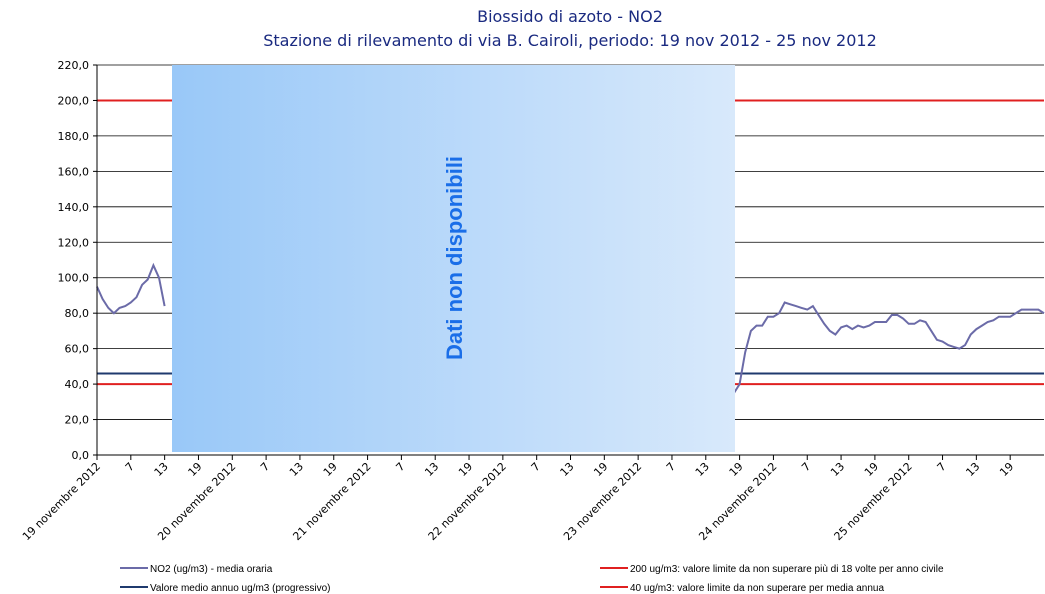 This screenshot has width=1045, height=594. What do you see at coordinates (74, 207) in the screenshot?
I see `y-tick-label: 140,0` at bounding box center [74, 207].